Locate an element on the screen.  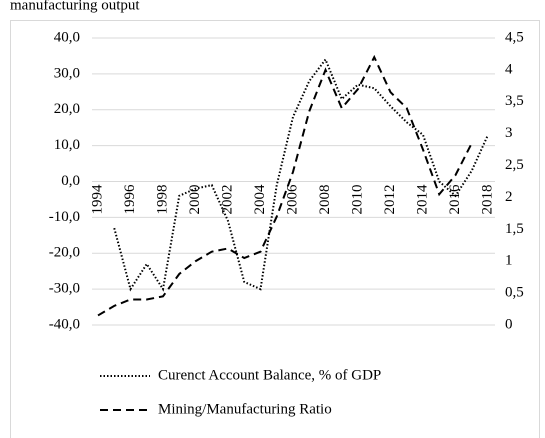
legend-label: Curenct Account Balance, % of GDP is located at coordinates (269, 375).